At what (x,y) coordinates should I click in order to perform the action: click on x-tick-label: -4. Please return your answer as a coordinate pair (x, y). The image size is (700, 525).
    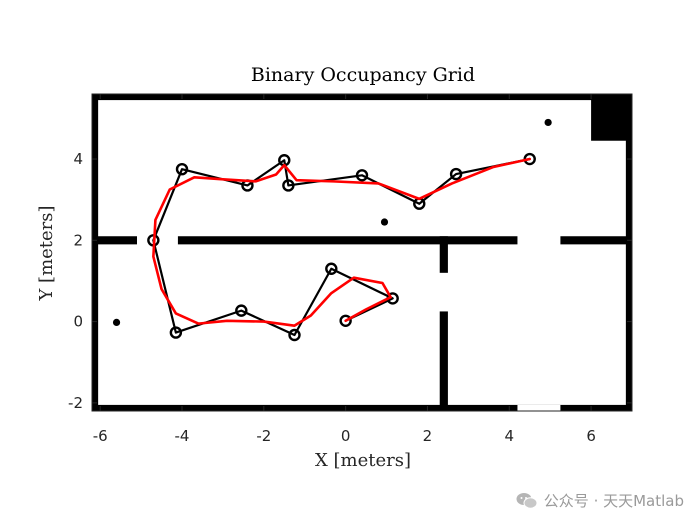
    Looking at the image, I should click on (182, 436).